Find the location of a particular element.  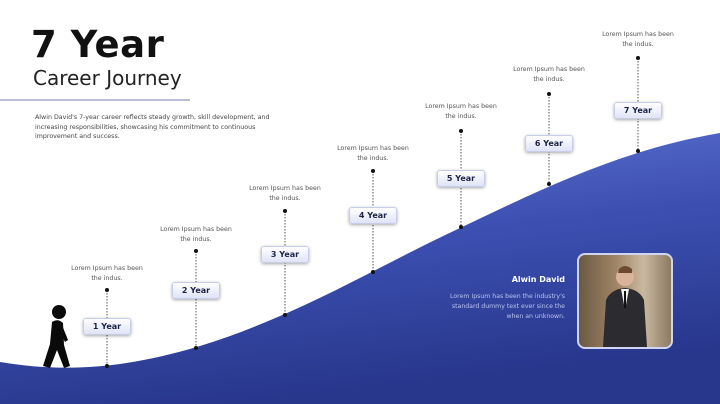

milestone-badge: 6 Year is located at coordinates (549, 143).